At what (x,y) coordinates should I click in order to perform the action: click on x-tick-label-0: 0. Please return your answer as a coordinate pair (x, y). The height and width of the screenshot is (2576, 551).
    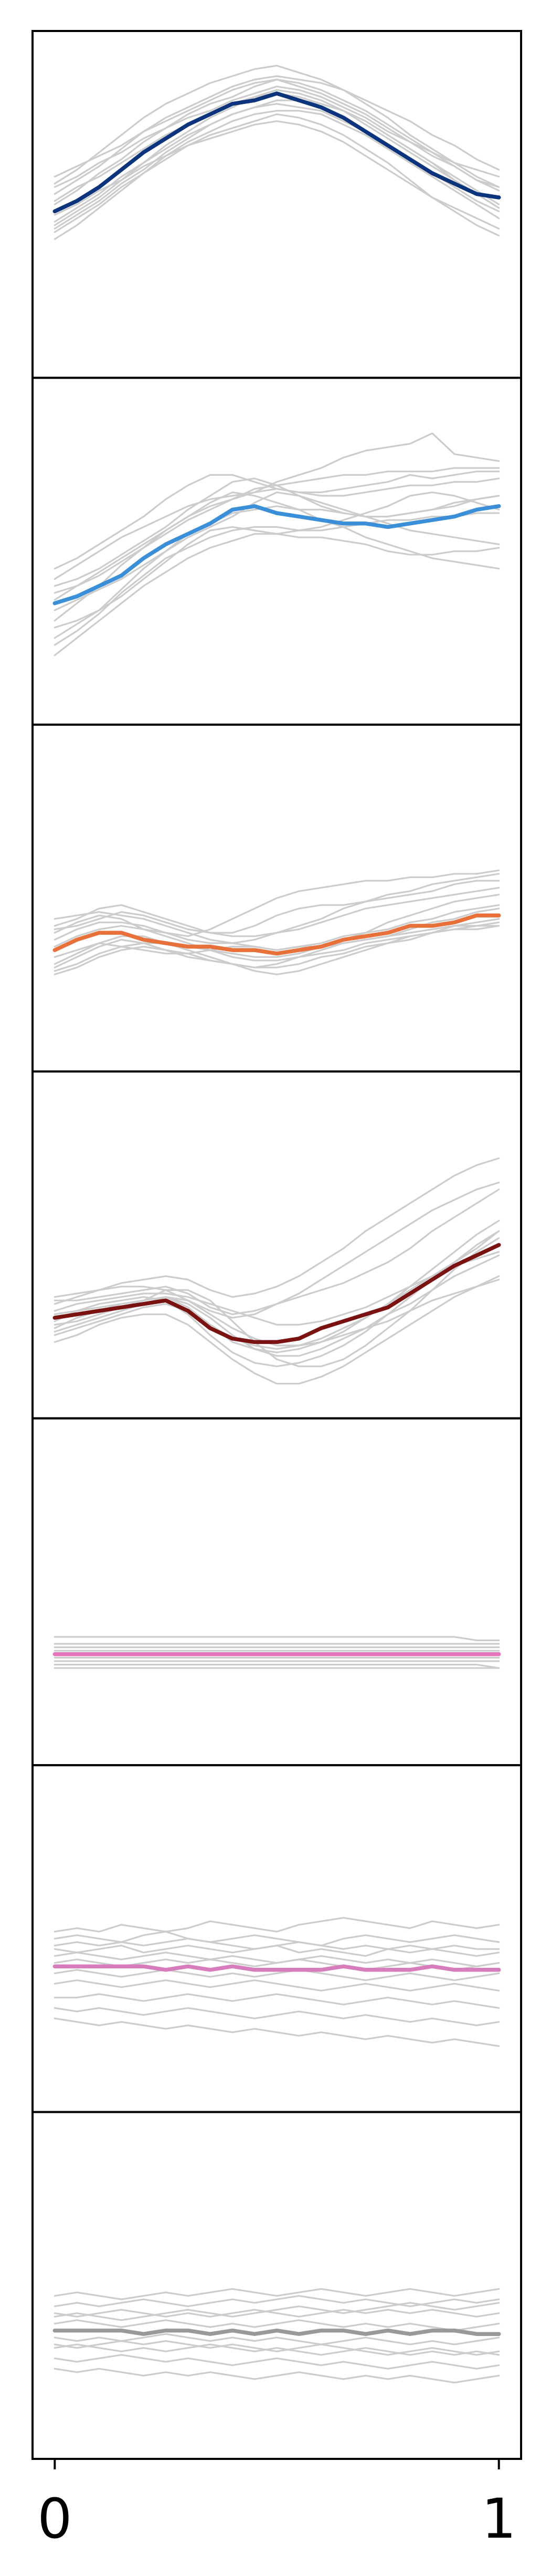
    Looking at the image, I should click on (54, 2519).